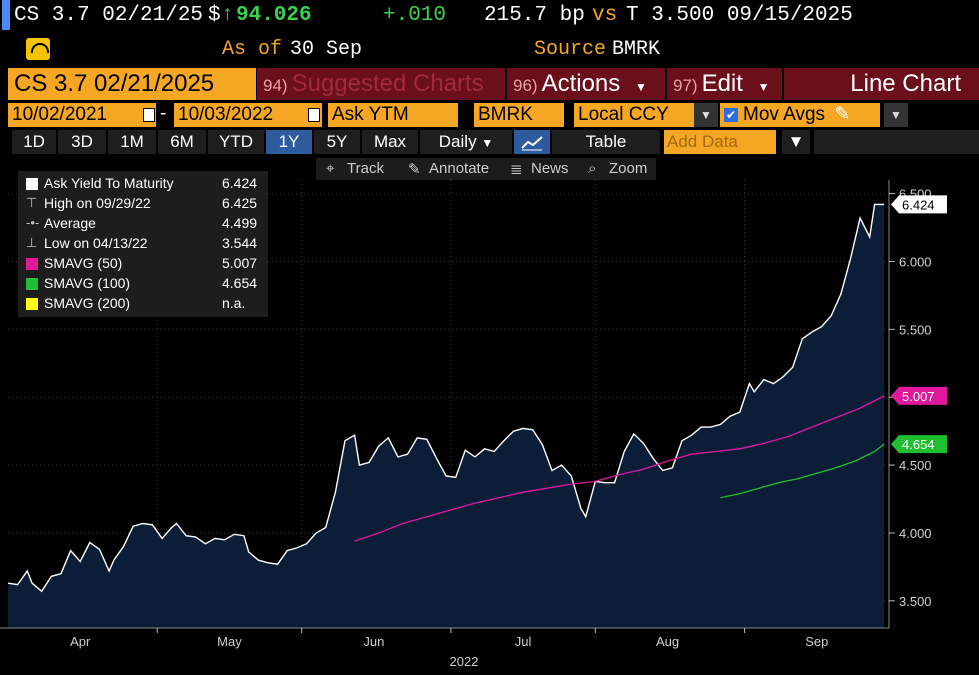  Describe the element at coordinates (83, 263) in the screenshot. I see `legend-label: SMAVG (50)` at that location.